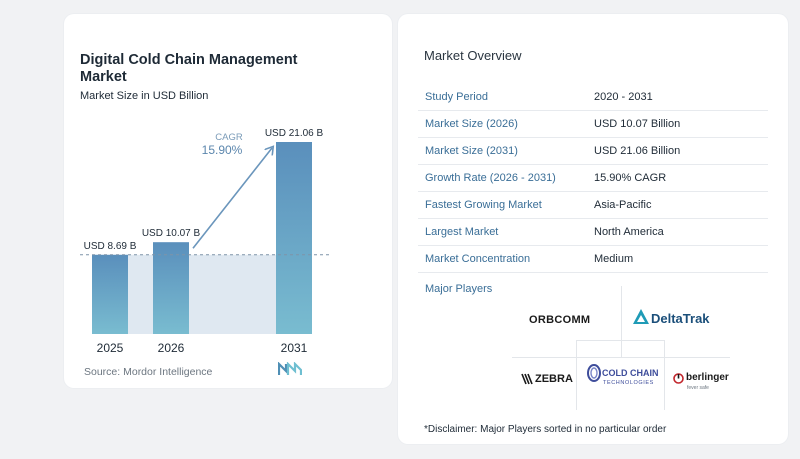 The height and width of the screenshot is (459, 800). Describe the element at coordinates (593, 205) in the screenshot. I see `overview-row: Fastest Growing Market Asia-Pacific` at that location.